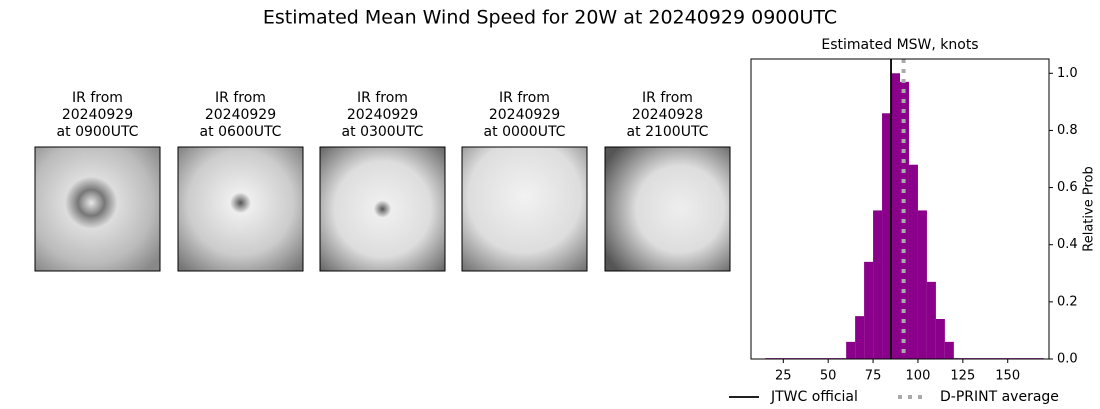  Describe the element at coordinates (828, 376) in the screenshot. I see `x-tick-label: 50` at that location.